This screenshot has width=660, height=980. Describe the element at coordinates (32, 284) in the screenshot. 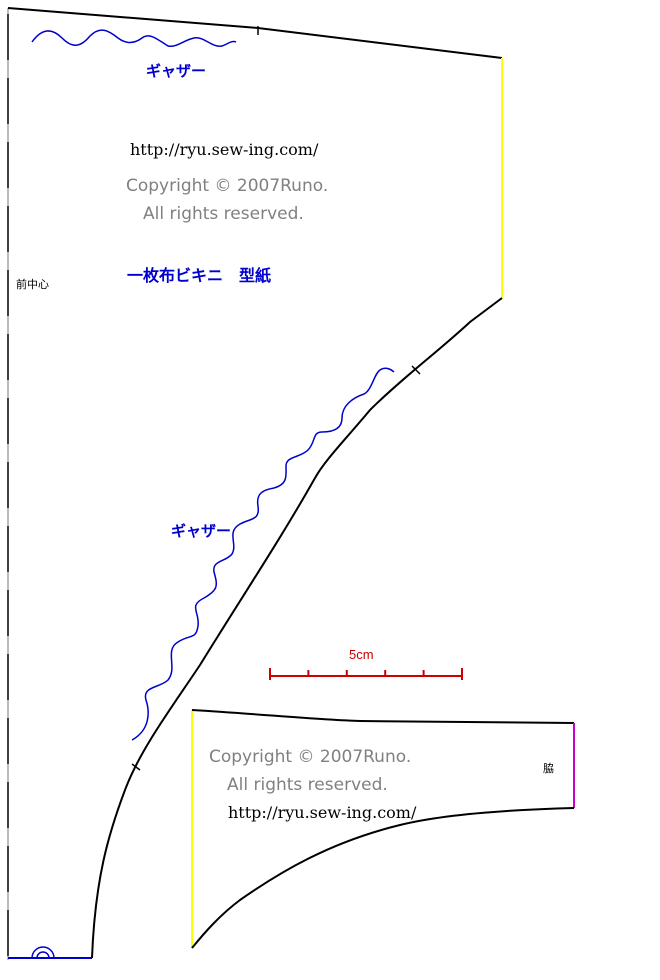

I see `center-front-label: 前中心` at that location.